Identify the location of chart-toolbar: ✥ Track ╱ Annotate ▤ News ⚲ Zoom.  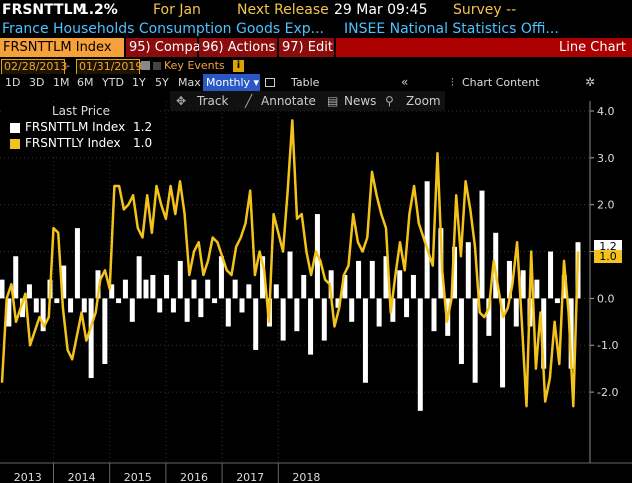
(307, 101).